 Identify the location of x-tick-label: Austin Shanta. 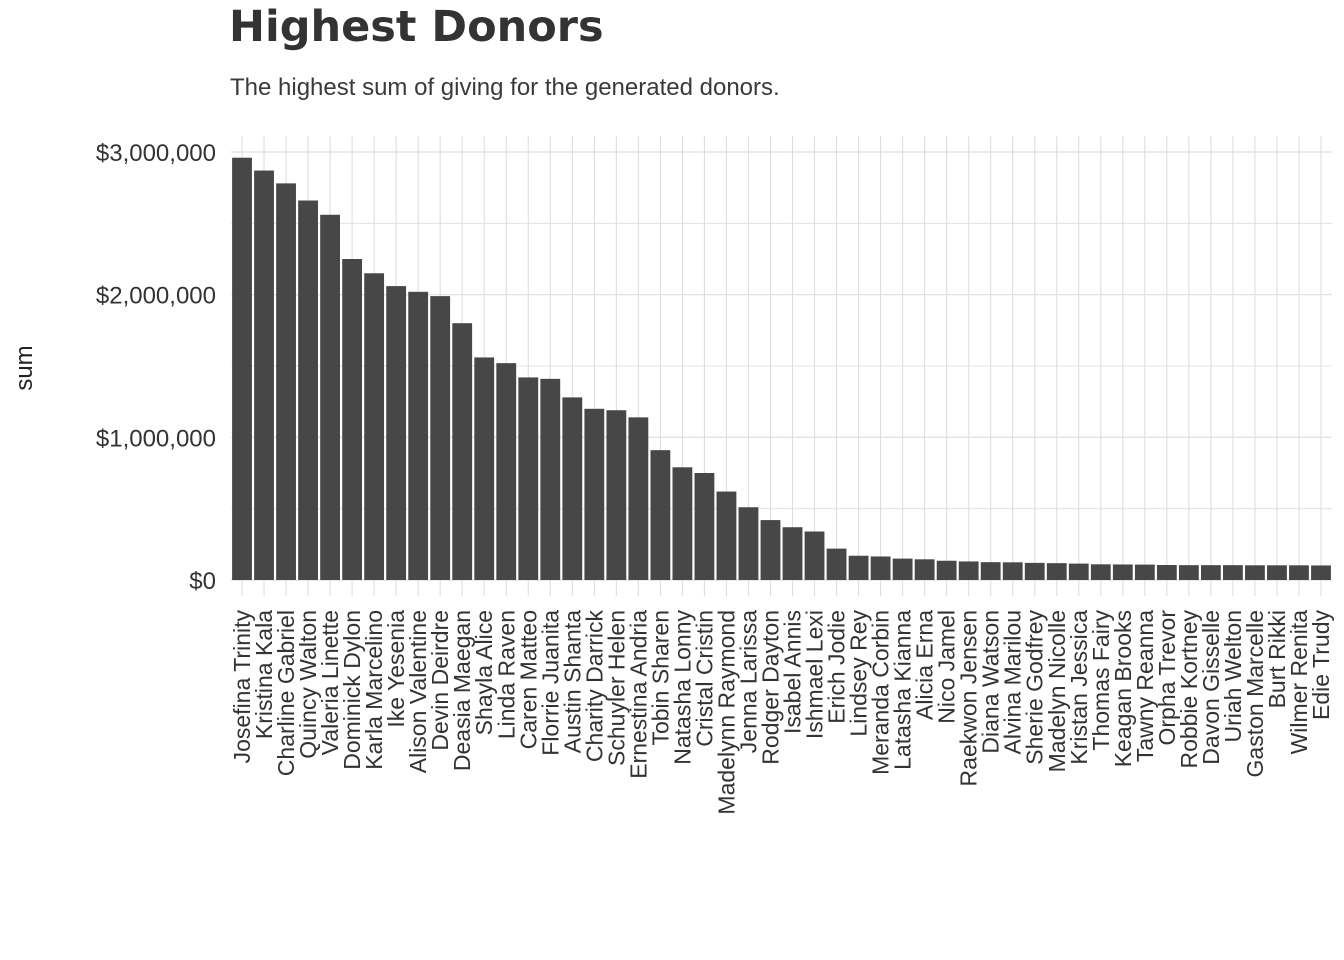
(572, 681).